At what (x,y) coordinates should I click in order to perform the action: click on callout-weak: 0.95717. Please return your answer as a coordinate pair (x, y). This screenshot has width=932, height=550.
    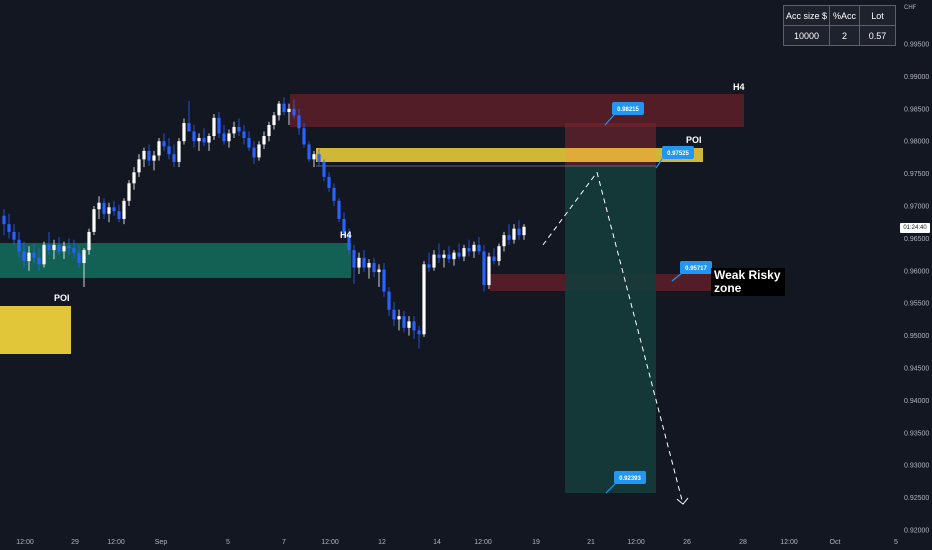
    Looking at the image, I should click on (691, 271).